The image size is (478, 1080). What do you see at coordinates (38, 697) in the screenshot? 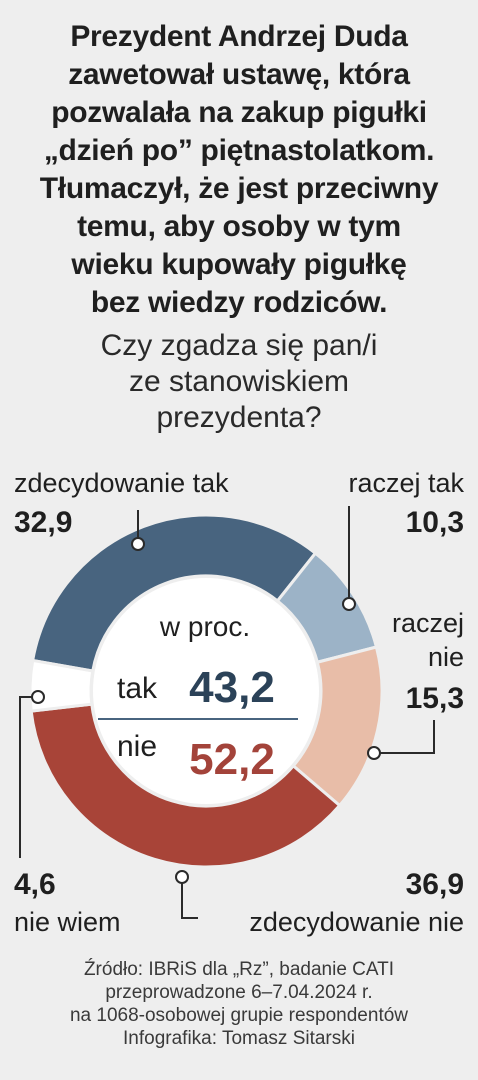
I see `dot-nie-wiem` at bounding box center [38, 697].